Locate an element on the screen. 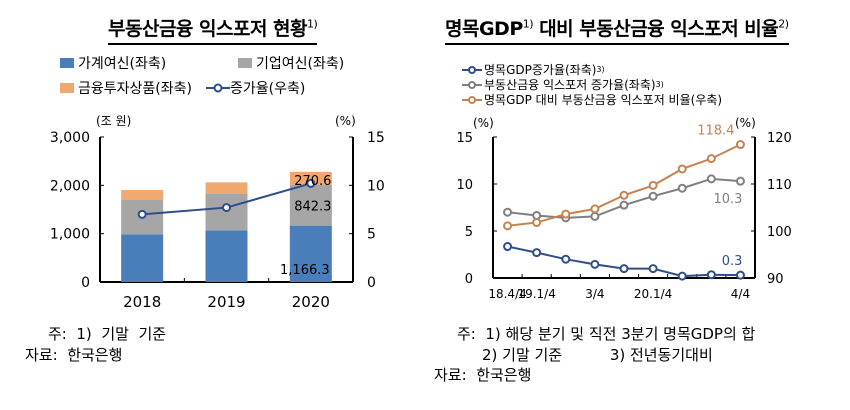 The height and width of the screenshot is (410, 850). y-tick-label-right: 10 is located at coordinates (376, 186).